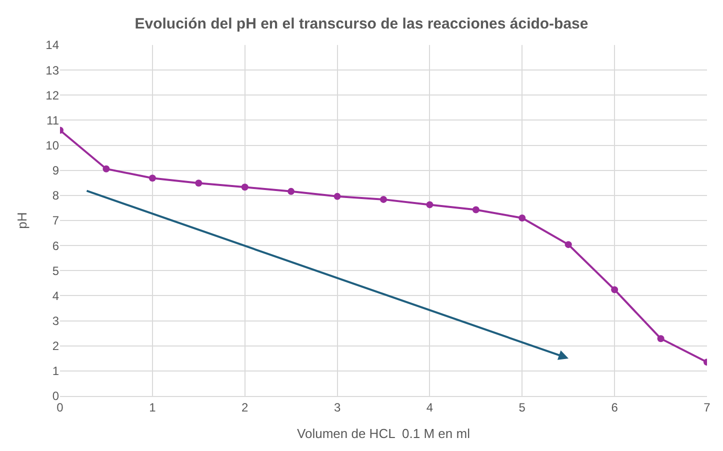 The width and height of the screenshot is (723, 451). Describe the element at coordinates (53, 45) in the screenshot. I see `y-tick-label: 14` at that location.